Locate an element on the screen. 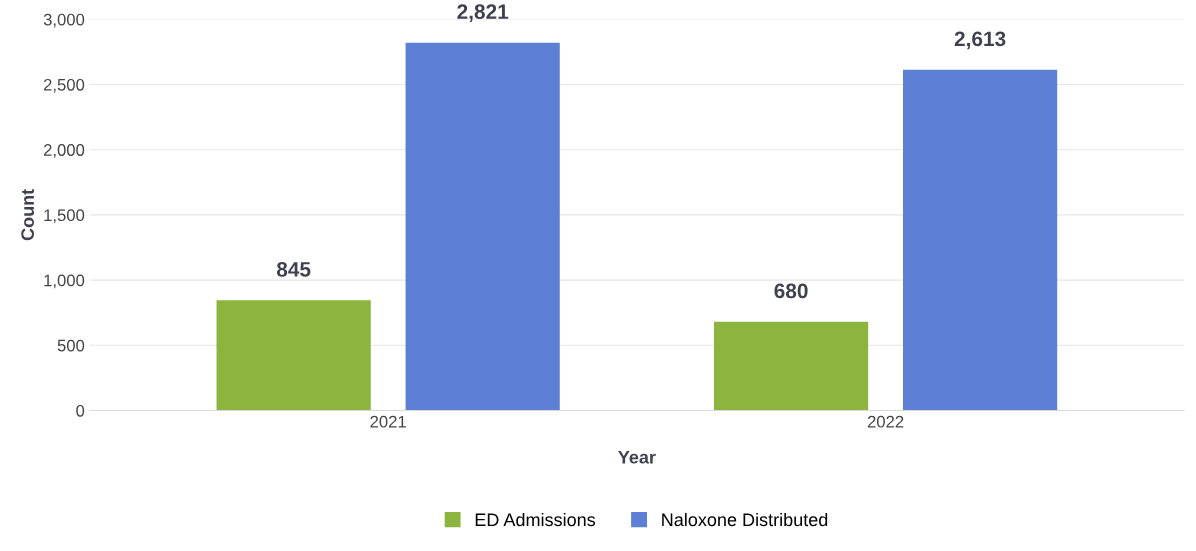 This screenshot has width=1196, height=551. y-axis-title: Count is located at coordinates (28, 215).